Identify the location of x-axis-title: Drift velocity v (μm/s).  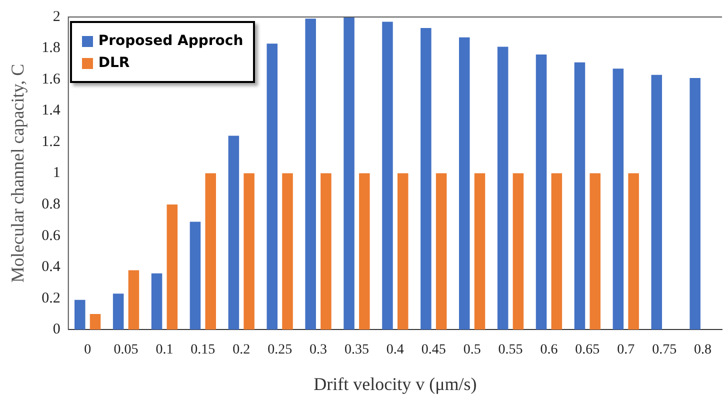
(395, 384).